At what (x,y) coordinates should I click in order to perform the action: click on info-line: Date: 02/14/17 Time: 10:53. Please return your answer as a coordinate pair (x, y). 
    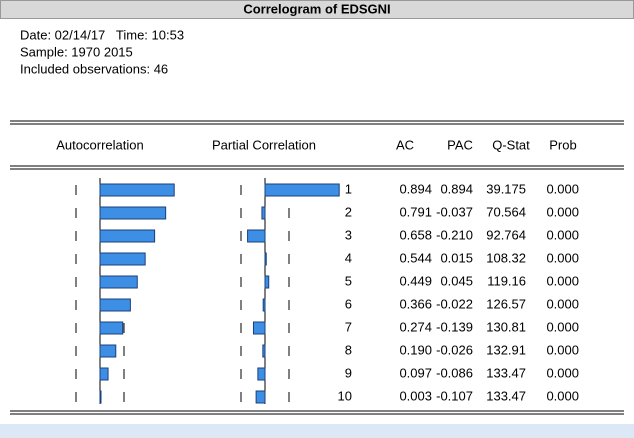
    Looking at the image, I should click on (102, 34).